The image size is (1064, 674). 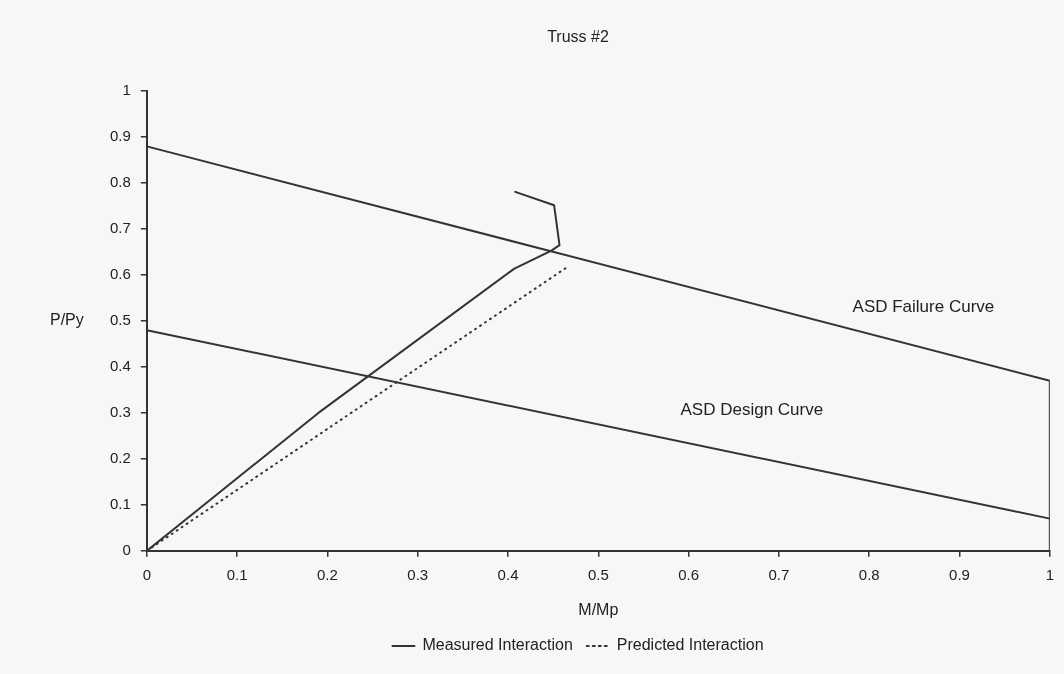 What do you see at coordinates (126, 549) in the screenshot?
I see `y-tick-label: 0` at bounding box center [126, 549].